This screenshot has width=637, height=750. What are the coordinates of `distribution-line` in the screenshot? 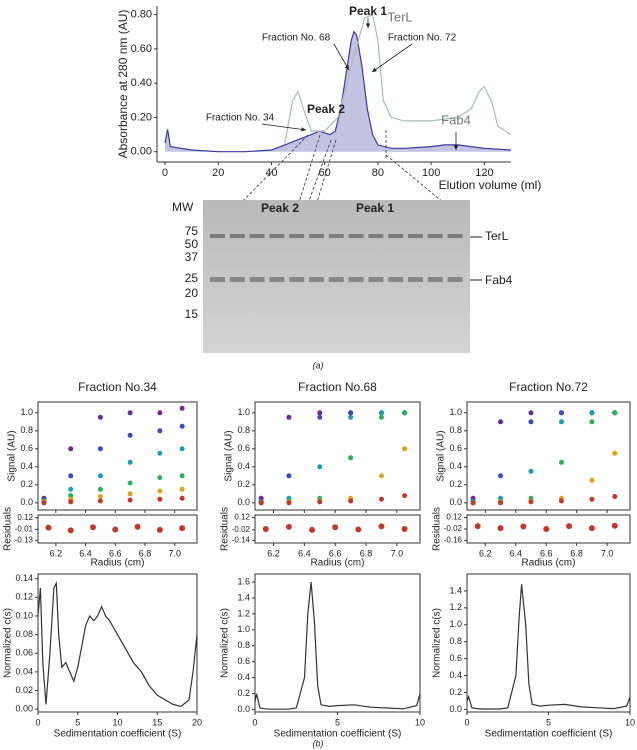 It's located at (548, 647).